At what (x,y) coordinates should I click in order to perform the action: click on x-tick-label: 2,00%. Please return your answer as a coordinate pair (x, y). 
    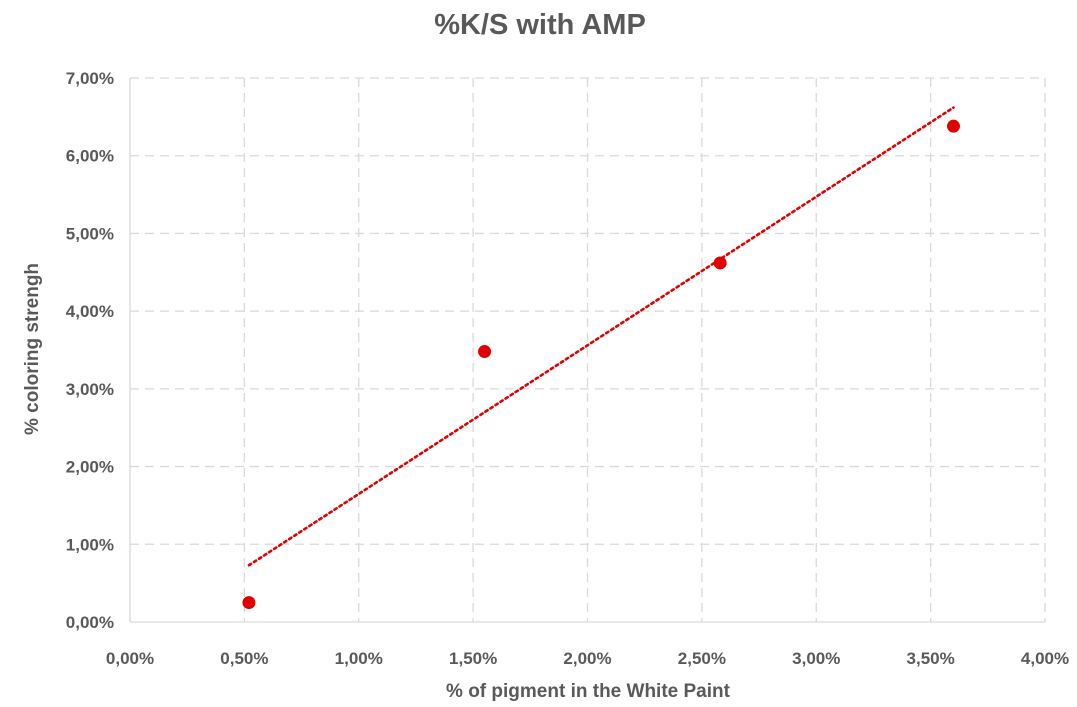
    Looking at the image, I should click on (587, 658).